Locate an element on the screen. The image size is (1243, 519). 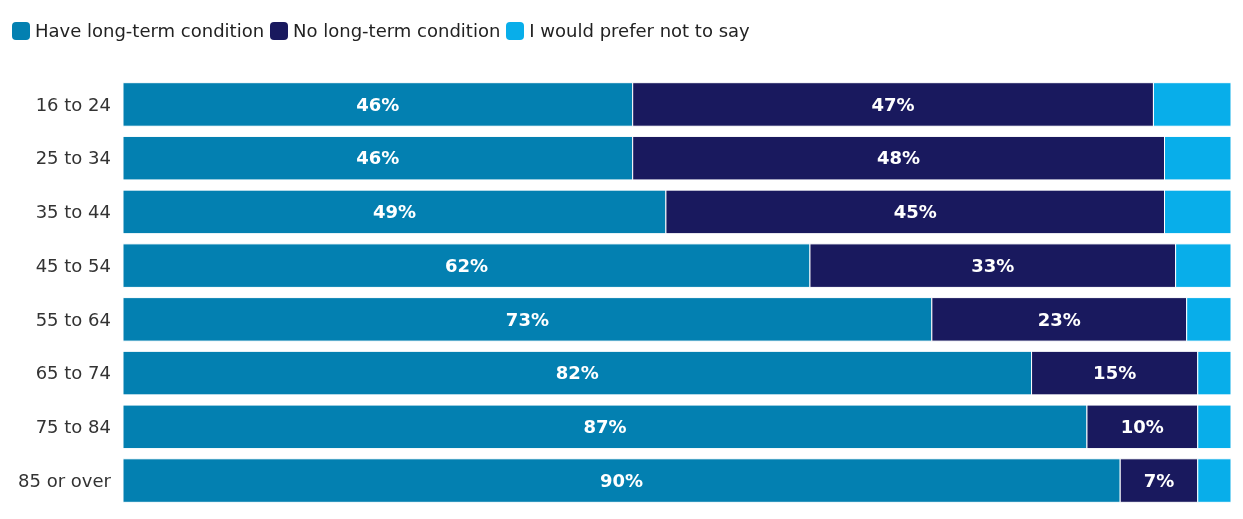
data-label: 82% is located at coordinates (577, 373).